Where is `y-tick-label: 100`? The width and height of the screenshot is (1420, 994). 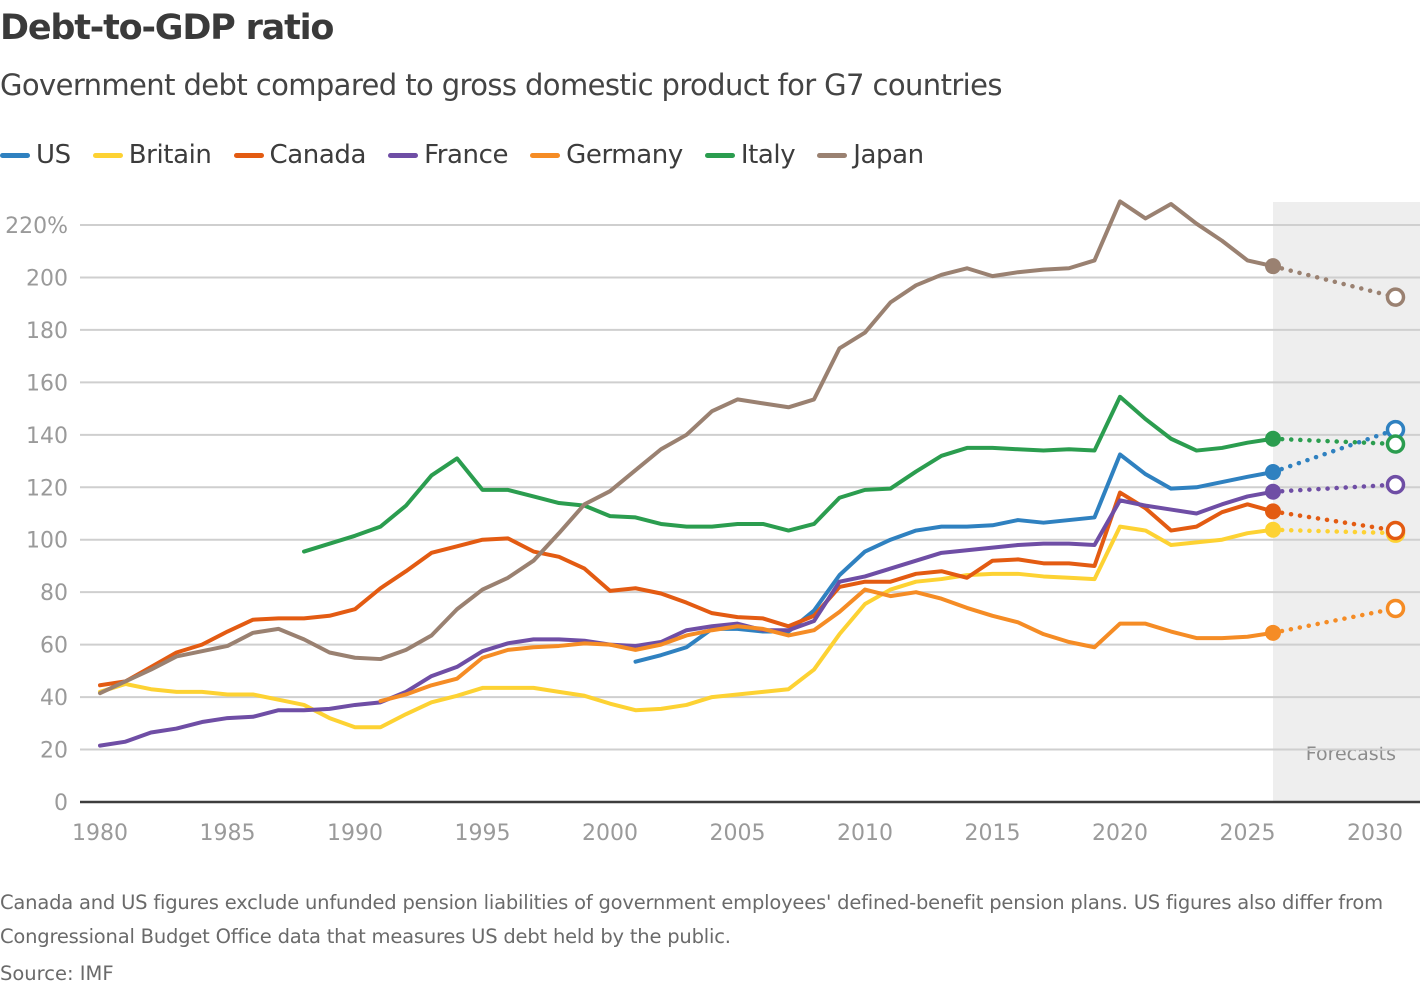 y-tick-label: 100 is located at coordinates (47, 541).